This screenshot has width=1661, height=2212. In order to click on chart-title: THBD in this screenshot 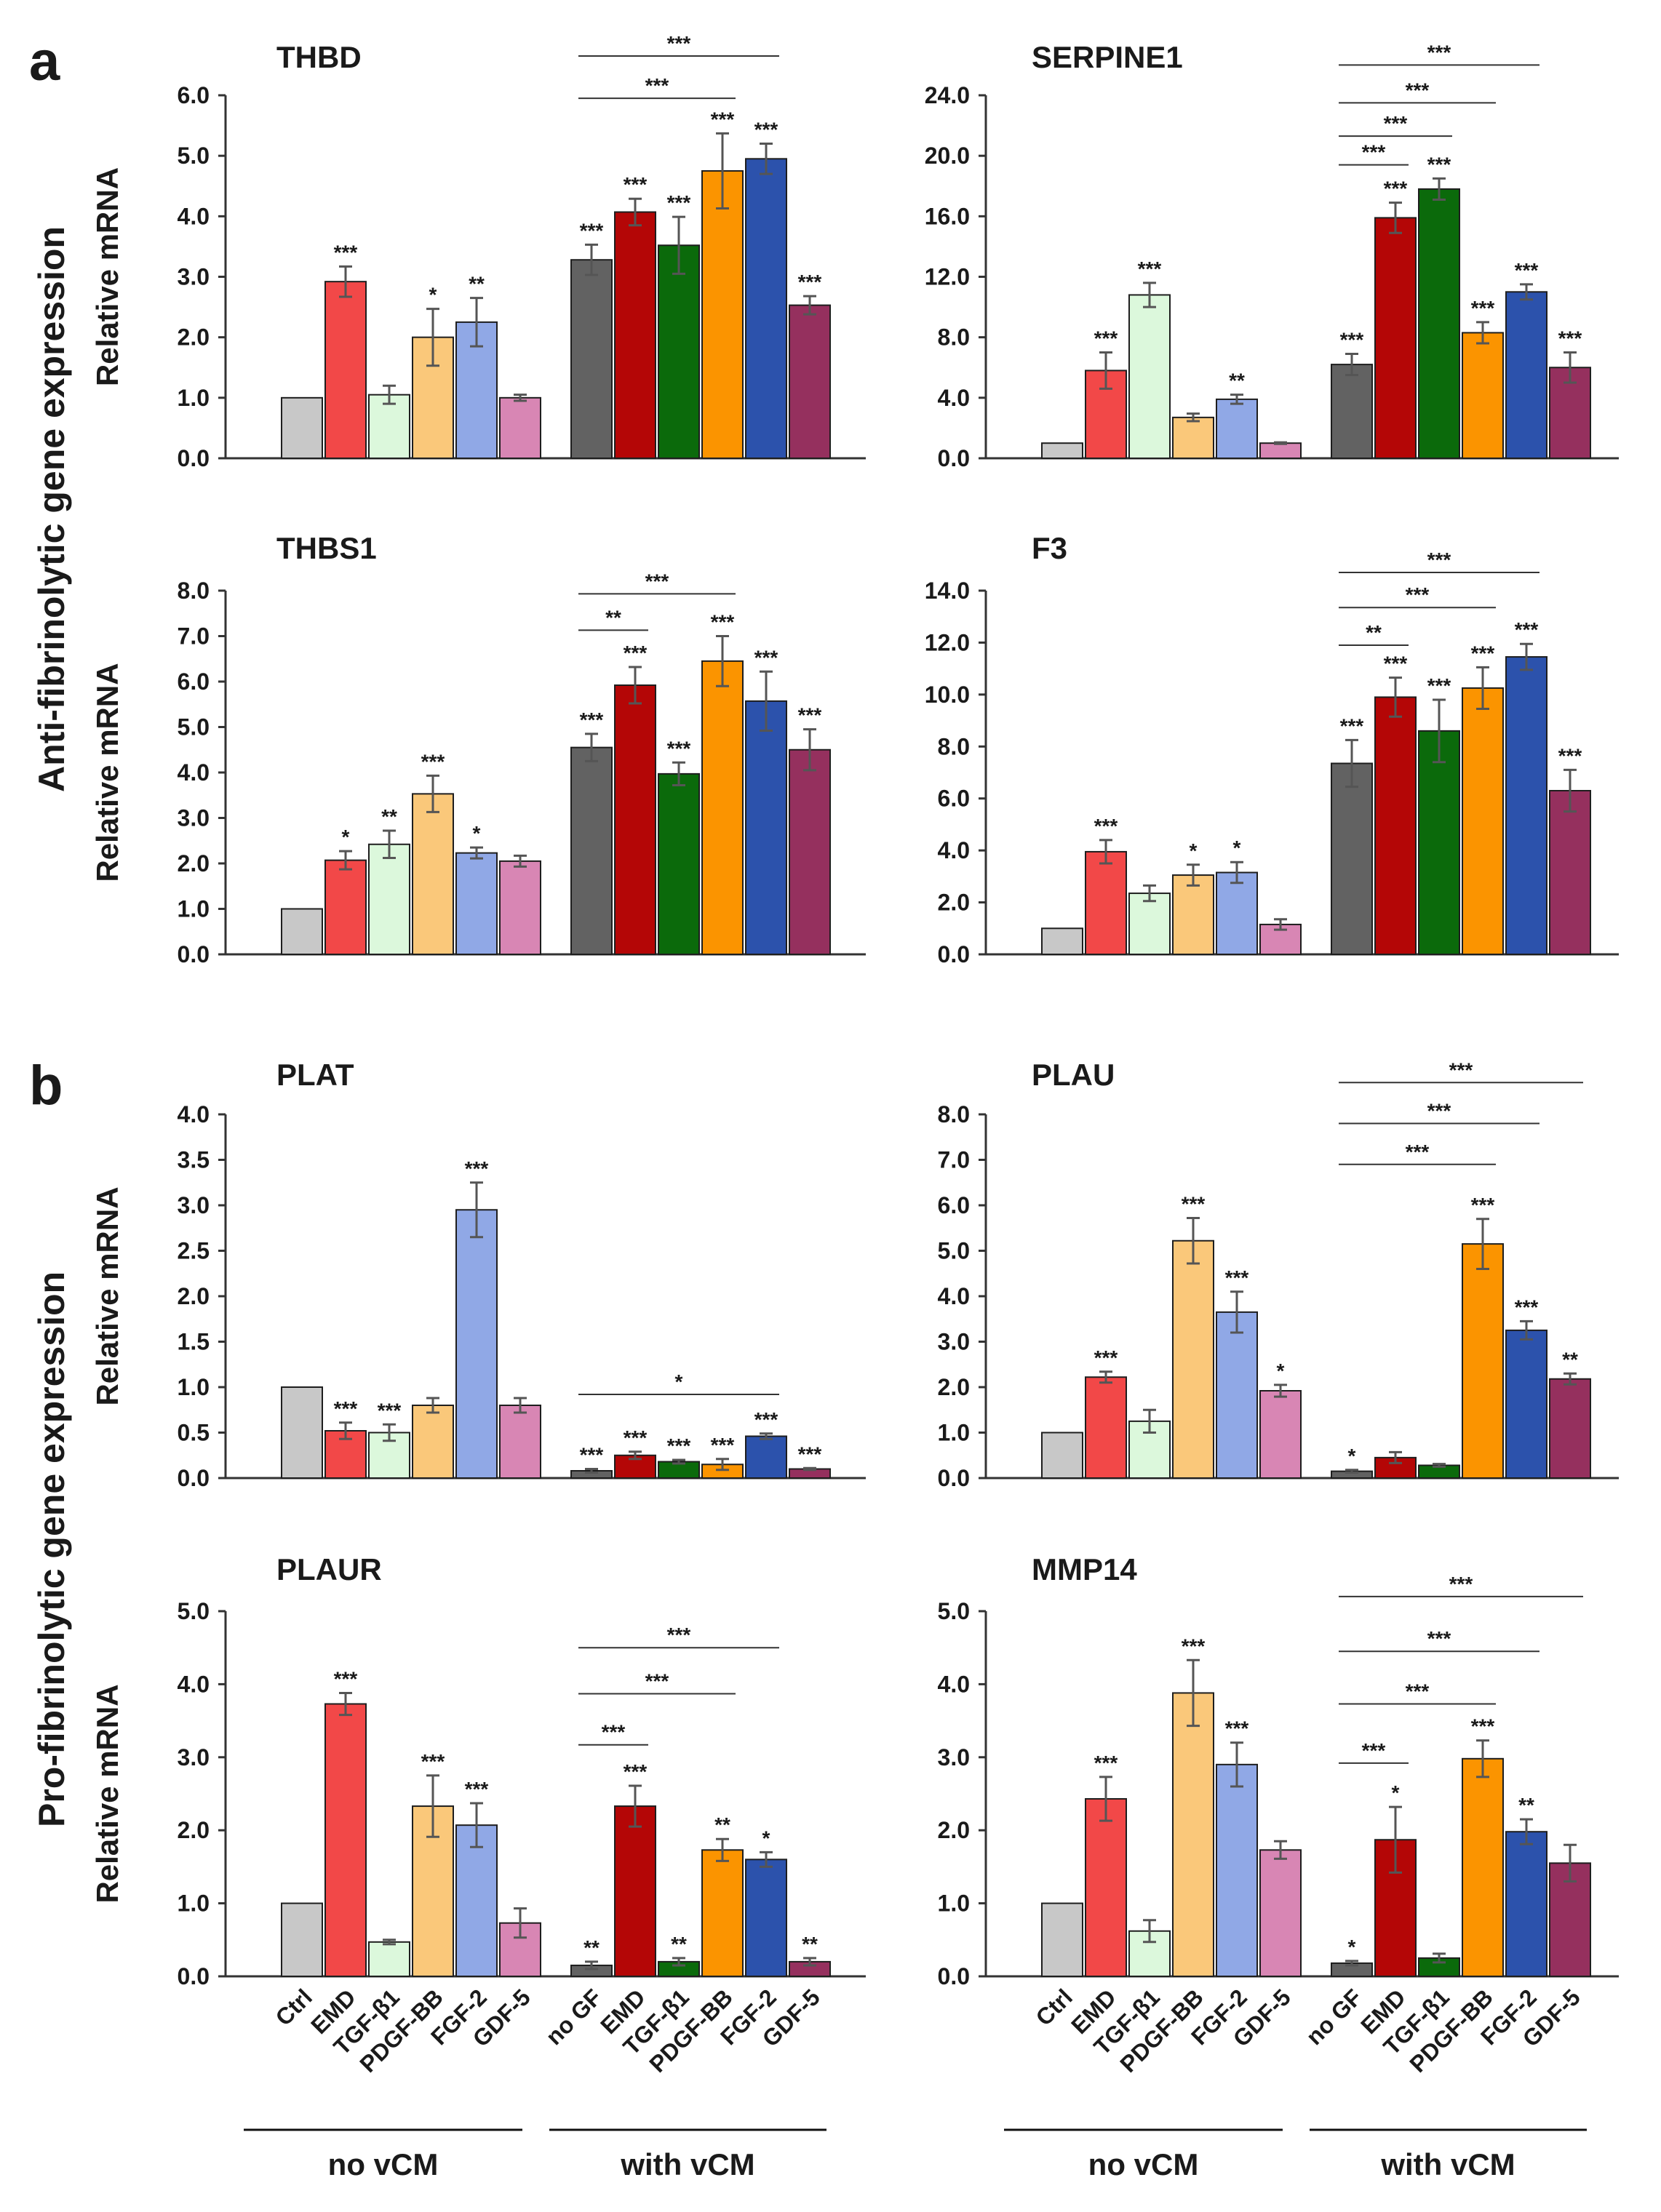, I will do `click(319, 57)`.